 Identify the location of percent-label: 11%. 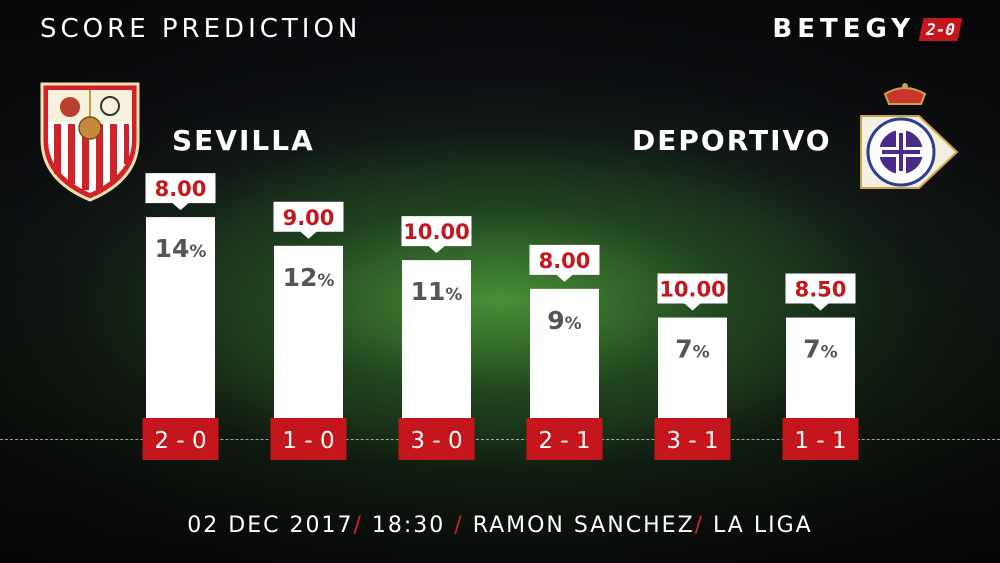
(437, 291).